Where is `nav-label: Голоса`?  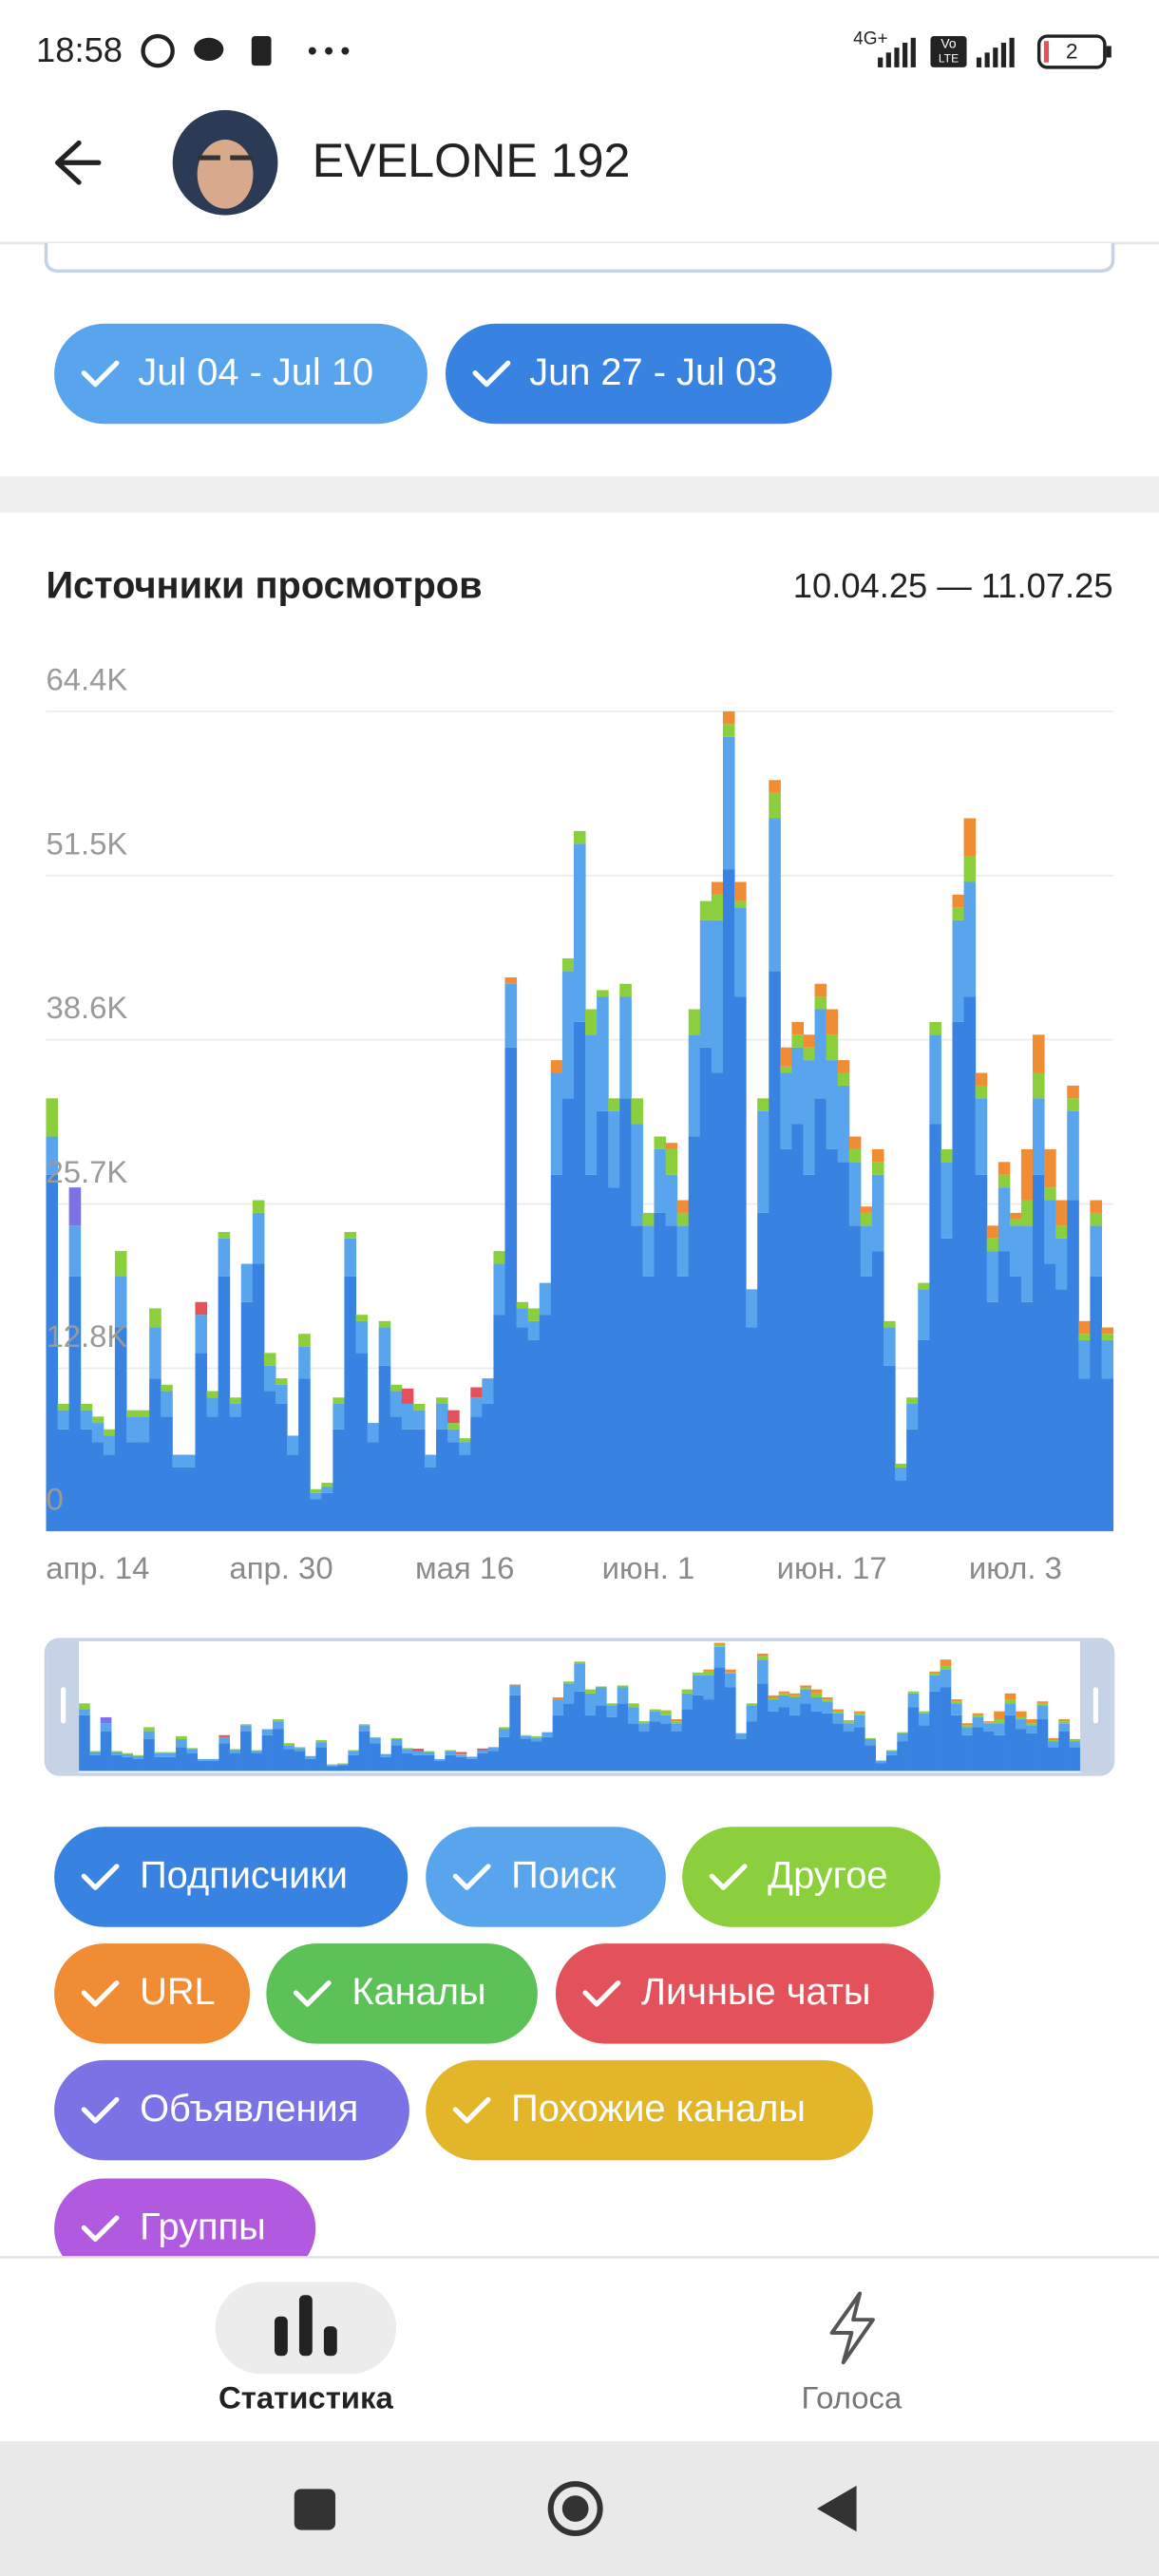 nav-label: Голоса is located at coordinates (852, 2397).